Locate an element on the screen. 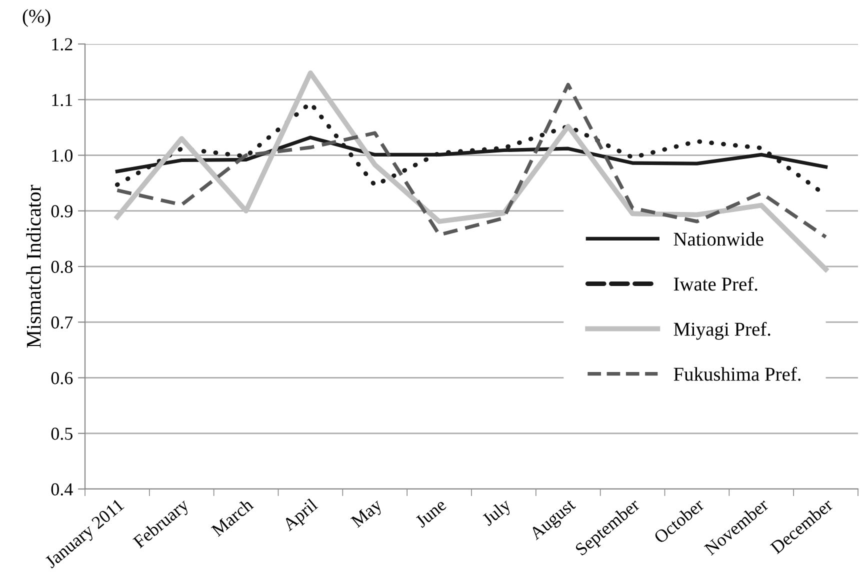 The image size is (860, 577). y-tick-label: 0.8 is located at coordinates (62, 267).